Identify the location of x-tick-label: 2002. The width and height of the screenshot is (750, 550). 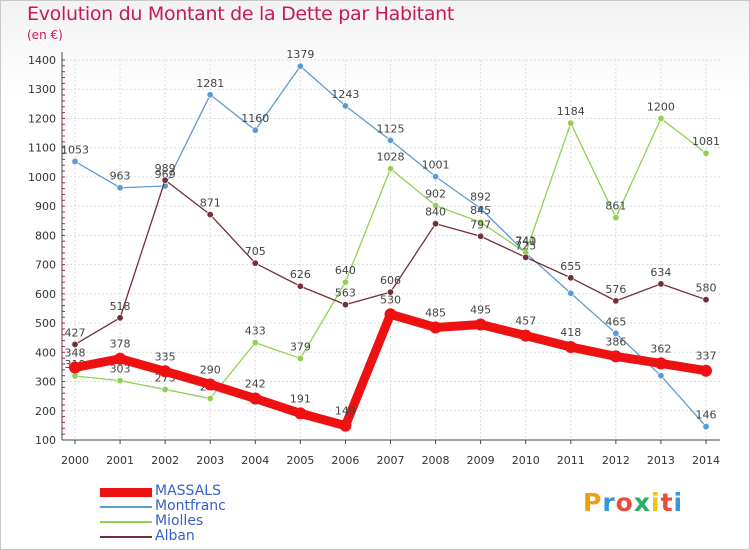
(165, 460).